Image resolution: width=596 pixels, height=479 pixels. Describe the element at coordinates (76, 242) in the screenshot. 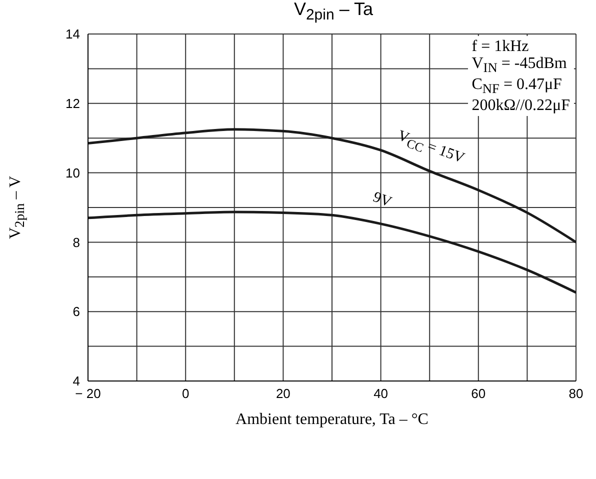

I see `y-tick-label: 8` at that location.